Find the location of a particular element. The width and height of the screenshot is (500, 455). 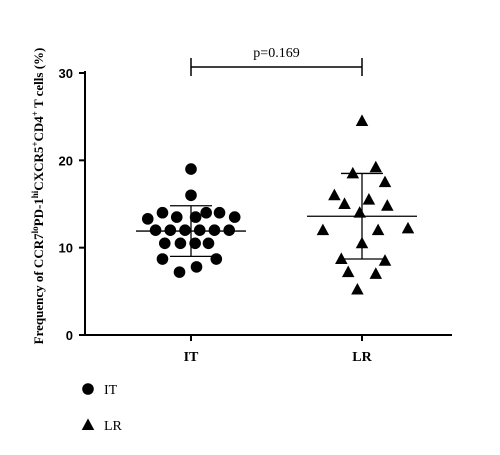

legend: IT LR is located at coordinates (102, 408).